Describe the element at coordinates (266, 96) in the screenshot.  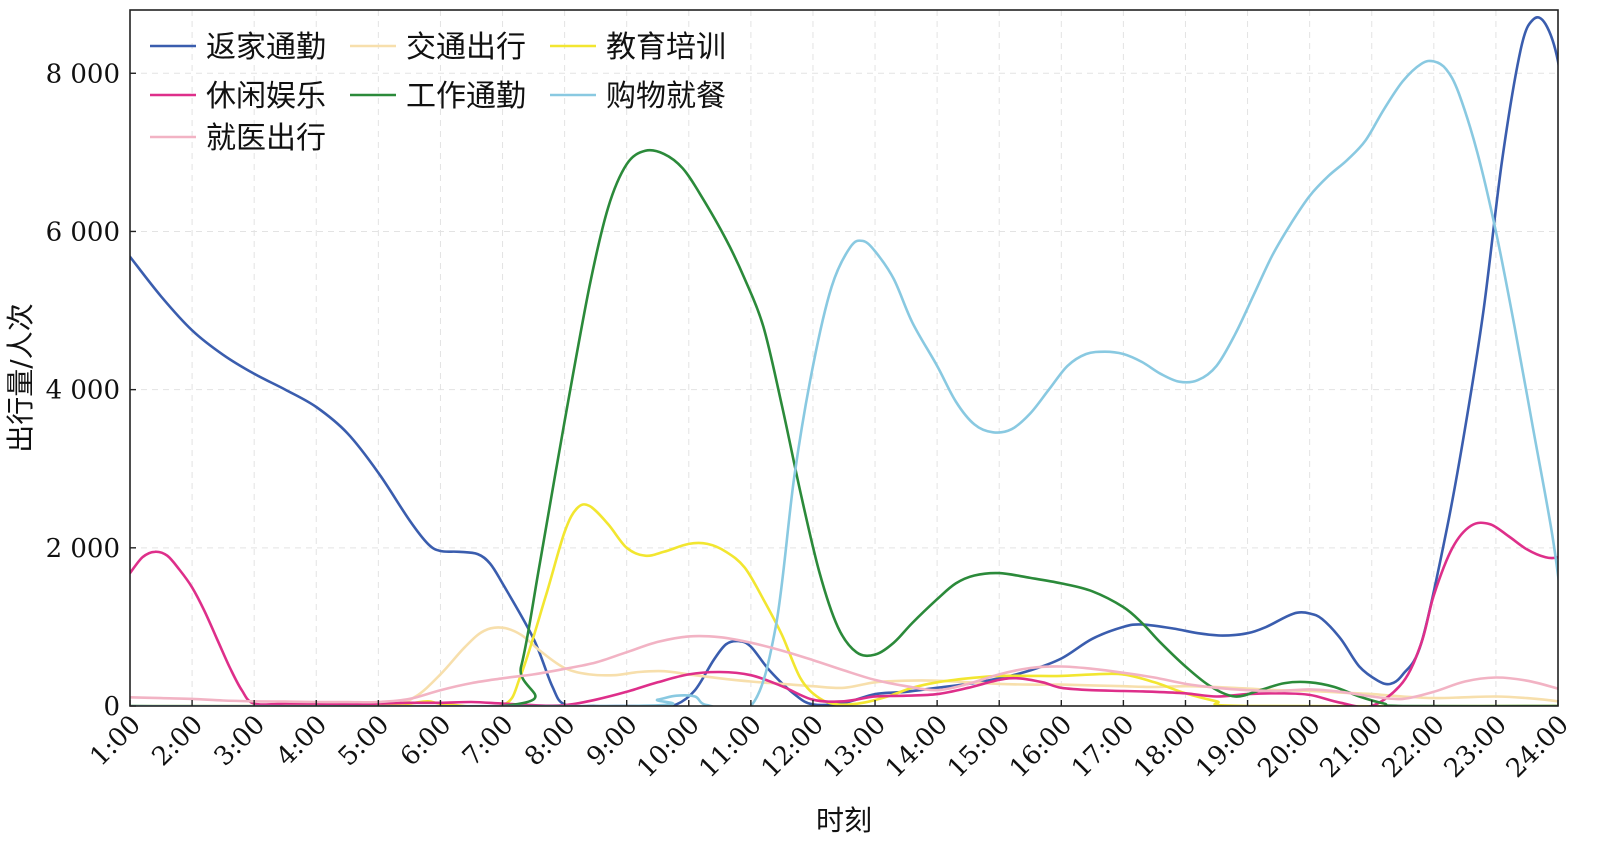
I see `legend-label: 休闲娱乐` at that location.